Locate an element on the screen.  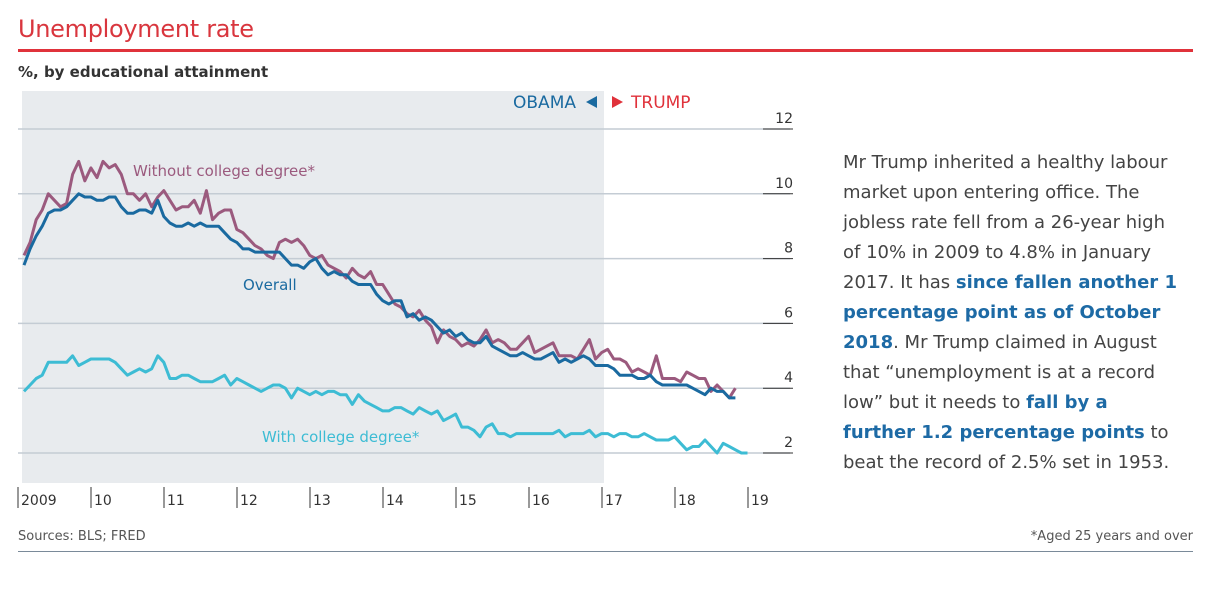
trump-label: TRUMP is located at coordinates (660, 103).